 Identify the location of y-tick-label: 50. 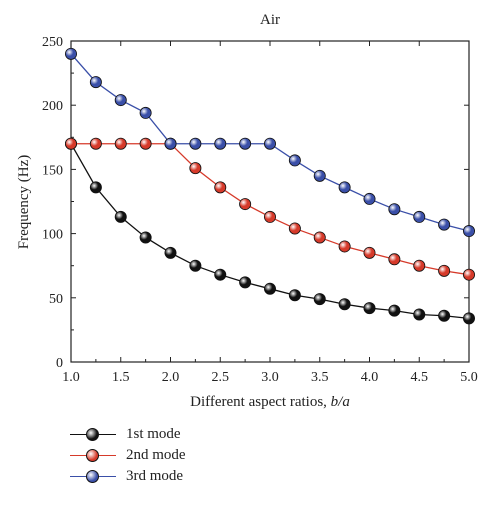
(56, 299).